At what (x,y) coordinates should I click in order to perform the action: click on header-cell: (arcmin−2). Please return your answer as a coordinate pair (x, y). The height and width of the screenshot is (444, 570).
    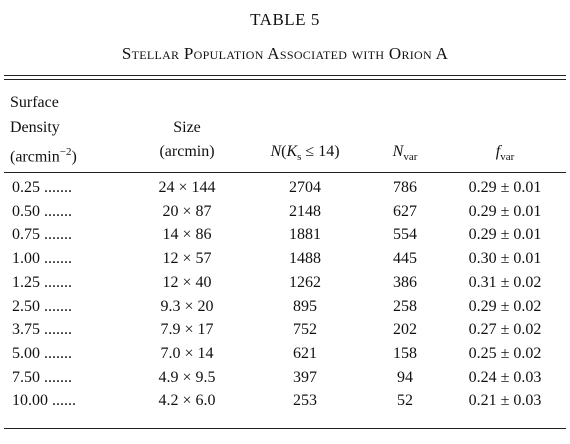
    Looking at the image, I should click on (75, 154).